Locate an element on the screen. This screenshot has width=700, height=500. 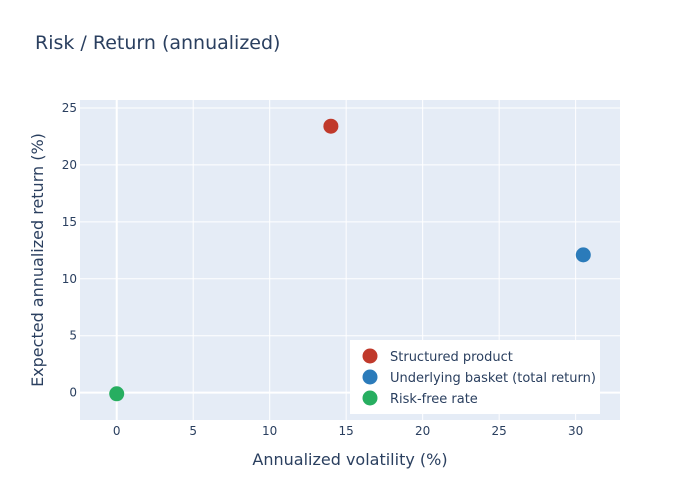
x-tick-label: 25 is located at coordinates (499, 431).